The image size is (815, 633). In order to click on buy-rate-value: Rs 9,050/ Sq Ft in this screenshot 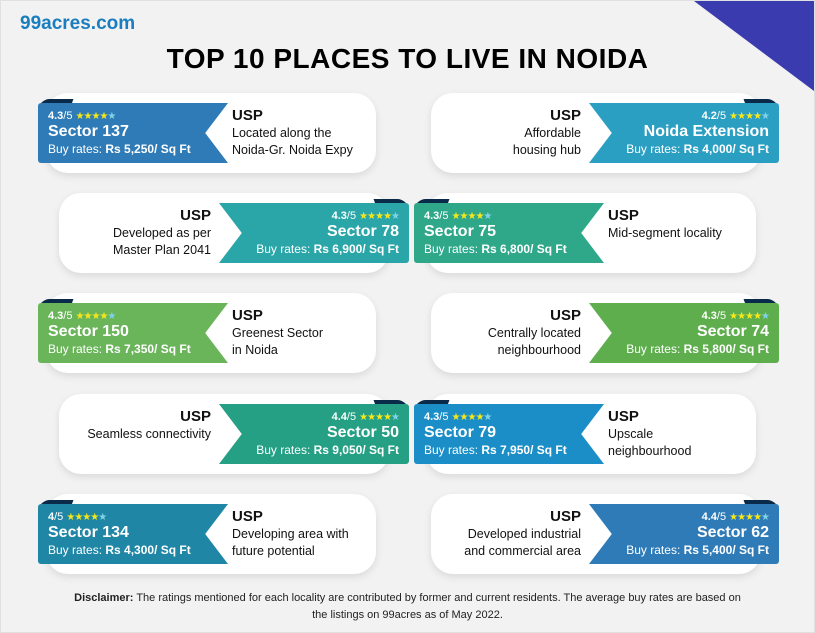, I will do `click(356, 450)`.